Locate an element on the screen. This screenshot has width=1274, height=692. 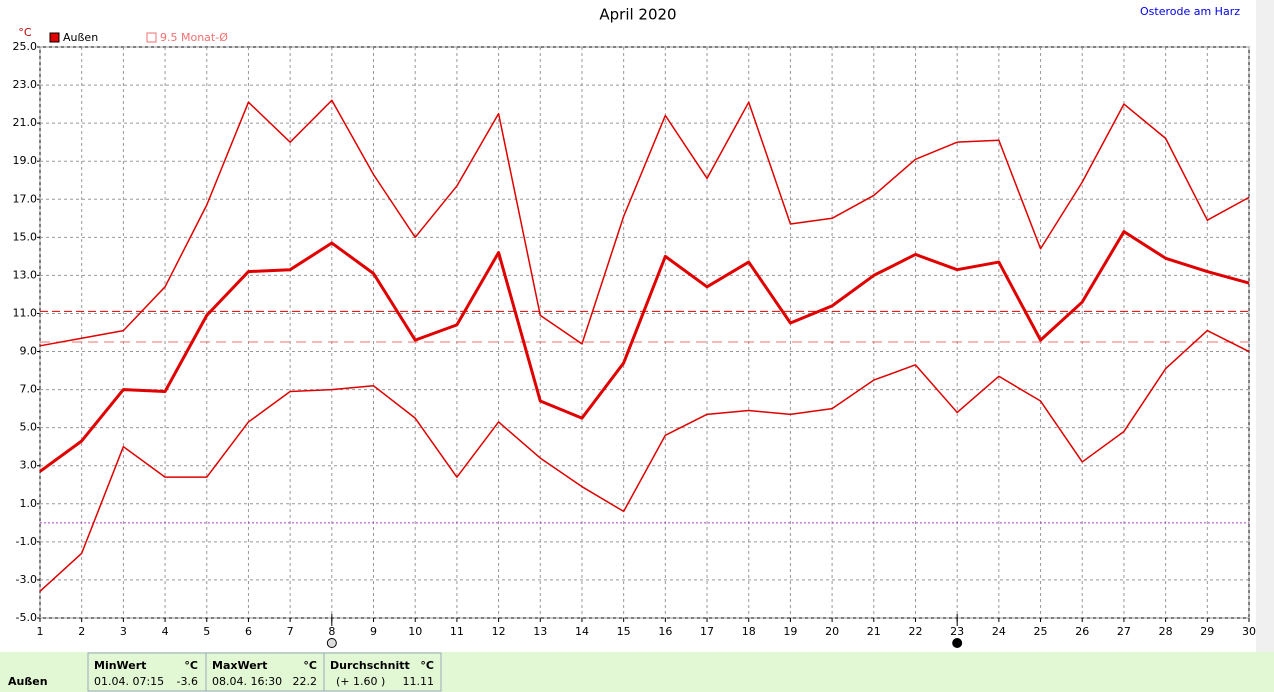
footer-delta: (+ 1.60 ) is located at coordinates (360, 681).